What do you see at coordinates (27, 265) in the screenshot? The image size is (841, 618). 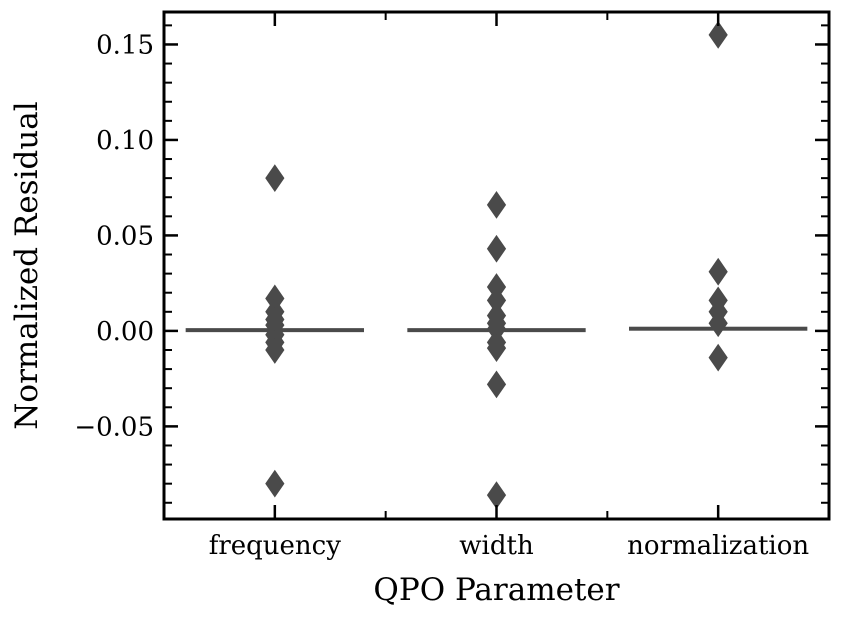 I see `y-axis-label: Normalized Residual` at bounding box center [27, 265].